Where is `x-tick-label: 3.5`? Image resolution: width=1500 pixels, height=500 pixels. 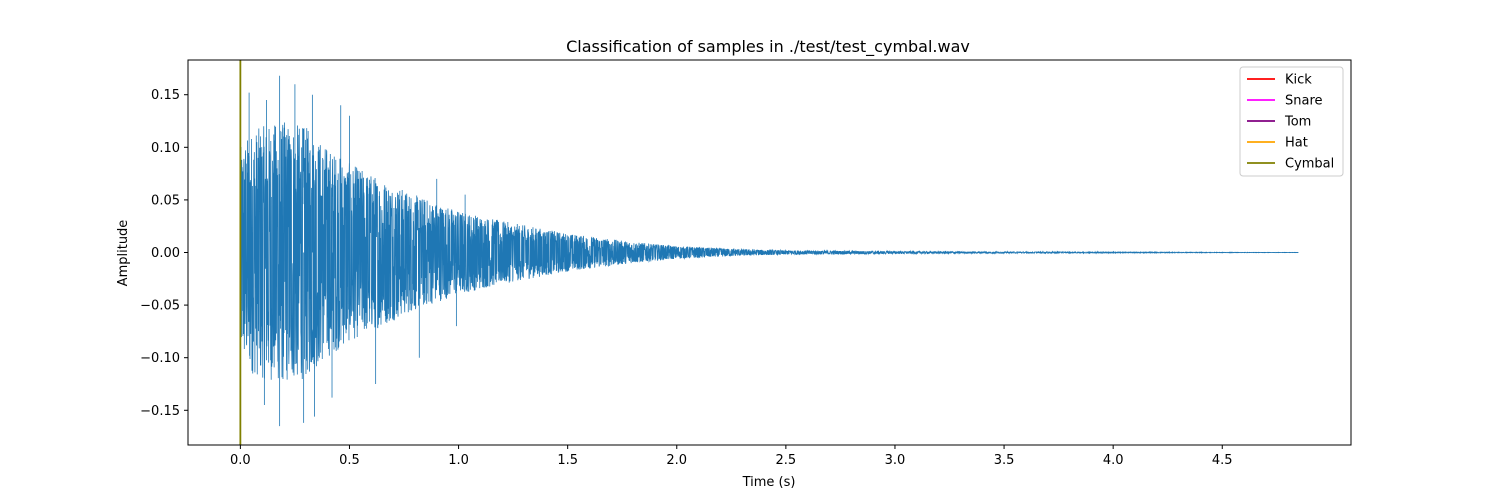 x-tick-label: 3.5 is located at coordinates (1004, 460).